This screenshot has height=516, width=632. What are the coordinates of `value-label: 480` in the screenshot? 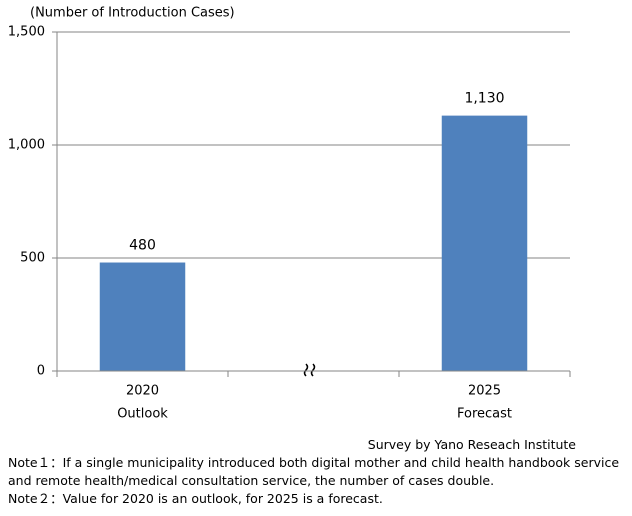 It's located at (142, 246).